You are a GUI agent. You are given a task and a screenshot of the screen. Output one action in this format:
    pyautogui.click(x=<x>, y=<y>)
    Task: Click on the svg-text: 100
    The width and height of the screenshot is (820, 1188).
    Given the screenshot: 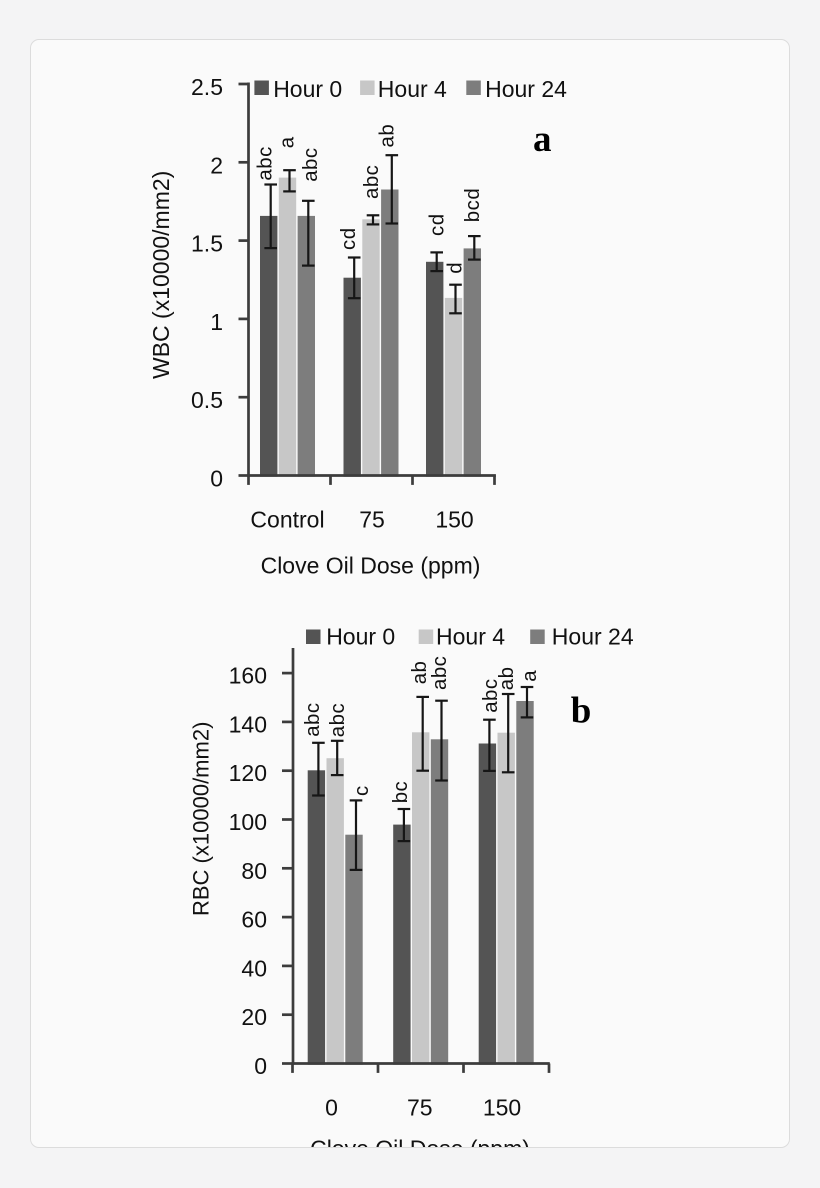 What is the action you would take?
    pyautogui.click(x=248, y=822)
    